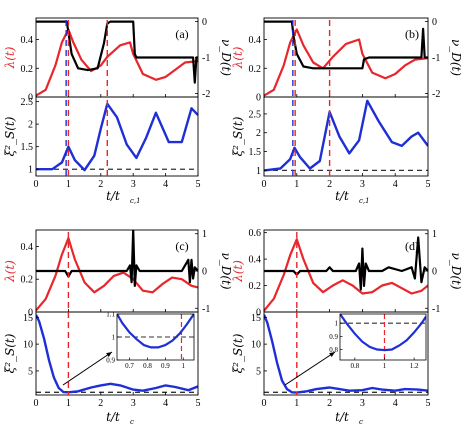 This screenshot has width=463, height=432. What do you see at coordinates (10, 57) in the screenshot?
I see `panel-a-top-ylabel: λ(t)` at bounding box center [10, 57].